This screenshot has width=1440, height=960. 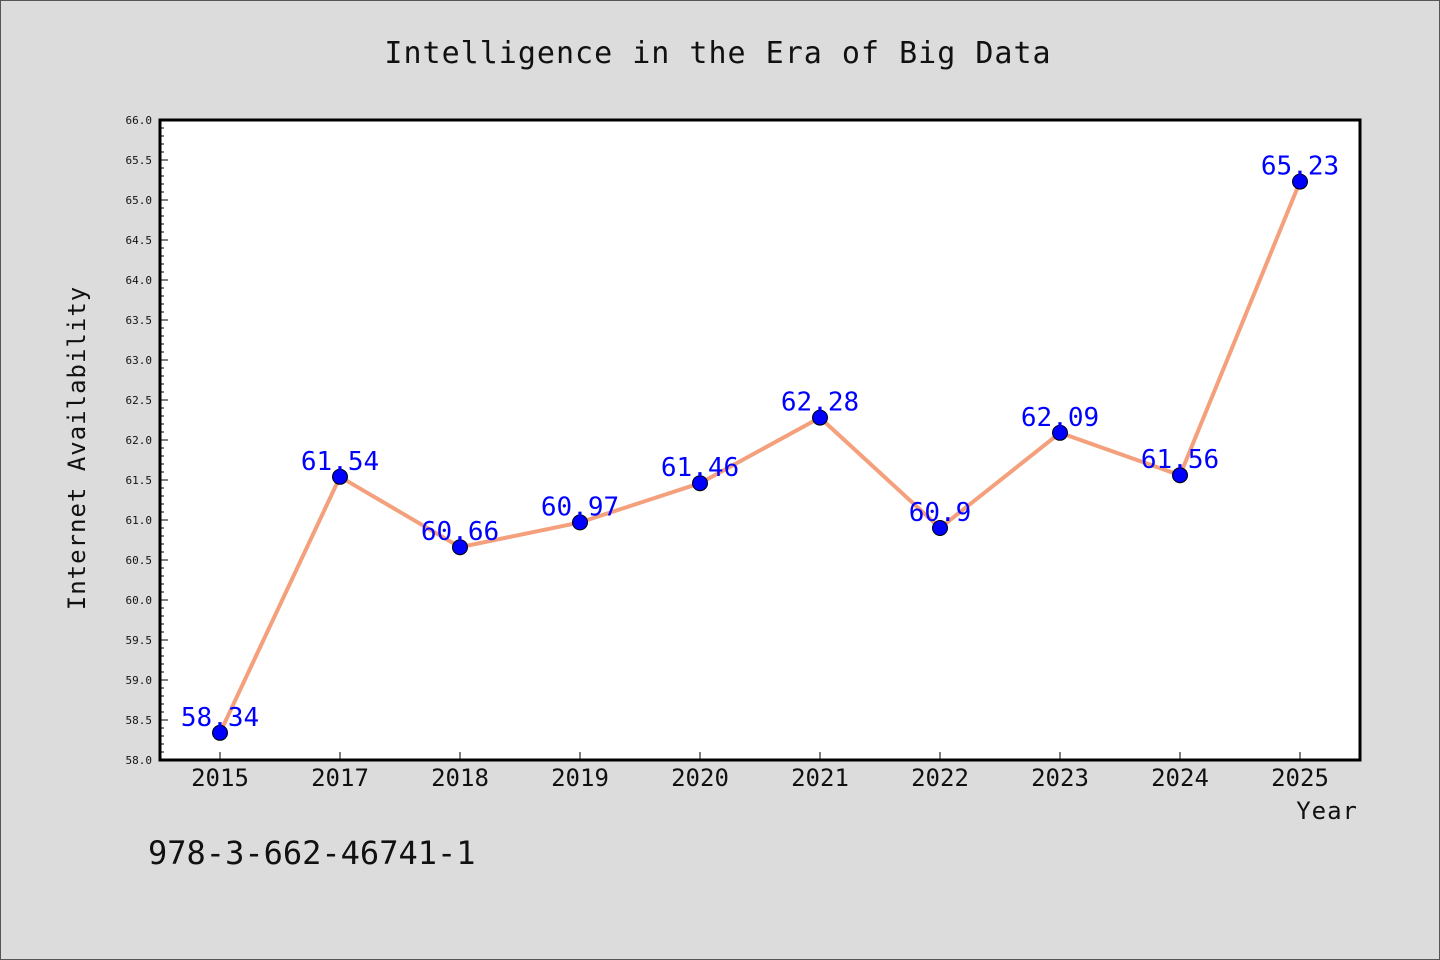 I want to click on y-tick-label: 60.5, so click(x=139, y=560).